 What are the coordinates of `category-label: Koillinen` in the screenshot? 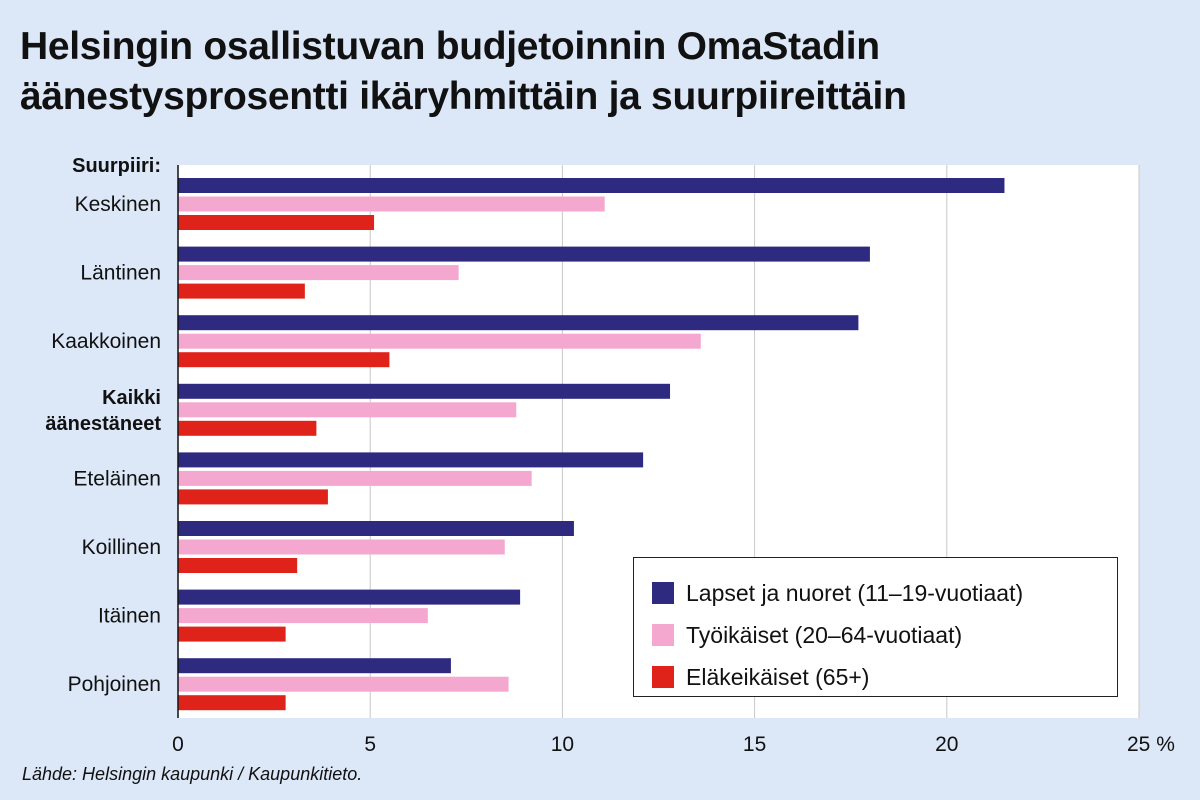 It's located at (121, 547).